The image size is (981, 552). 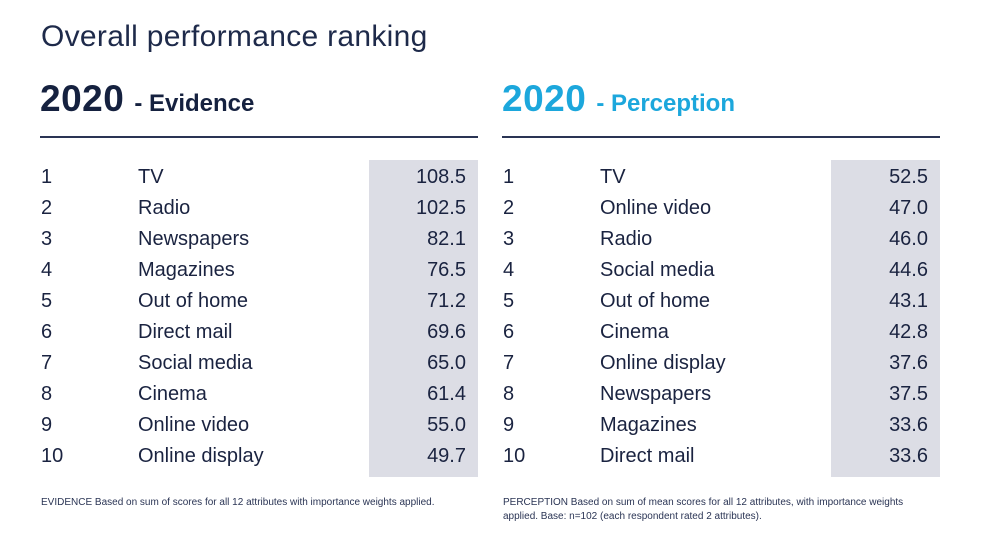 I want to click on evidence-year: 2020, so click(x=82, y=98).